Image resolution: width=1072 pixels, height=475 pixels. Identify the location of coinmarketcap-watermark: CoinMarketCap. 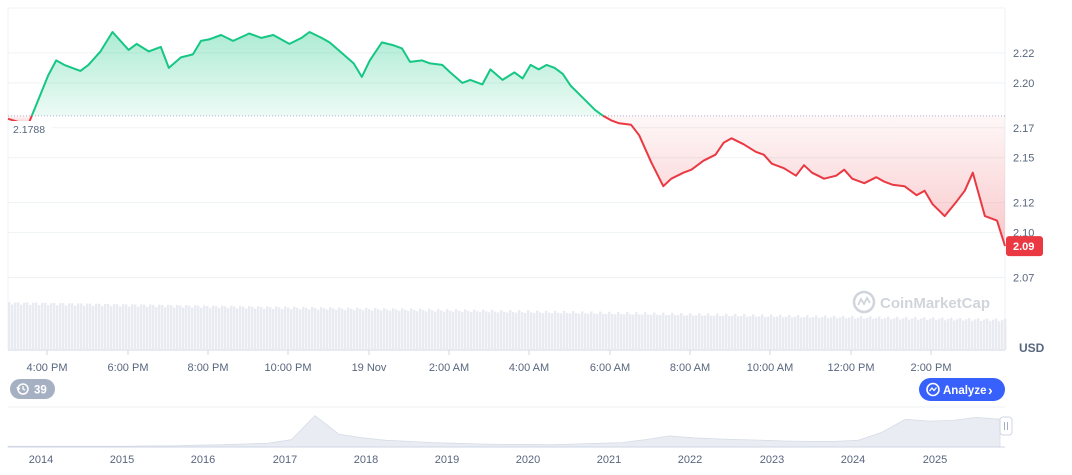
(921, 302).